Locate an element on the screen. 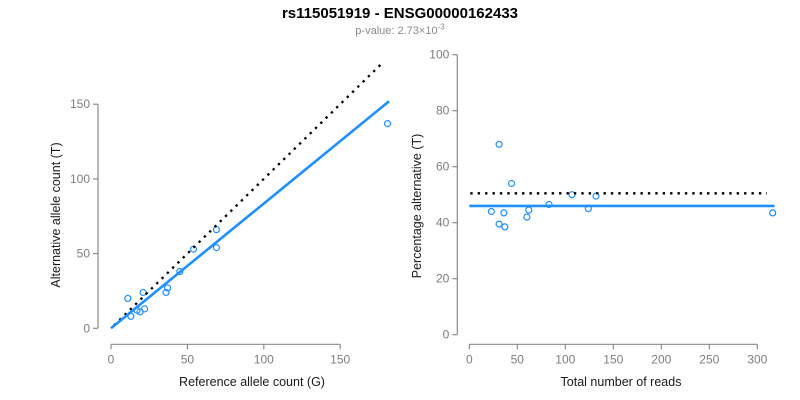  y-axis-title: Percentage alternative (T) is located at coordinates (417, 206).